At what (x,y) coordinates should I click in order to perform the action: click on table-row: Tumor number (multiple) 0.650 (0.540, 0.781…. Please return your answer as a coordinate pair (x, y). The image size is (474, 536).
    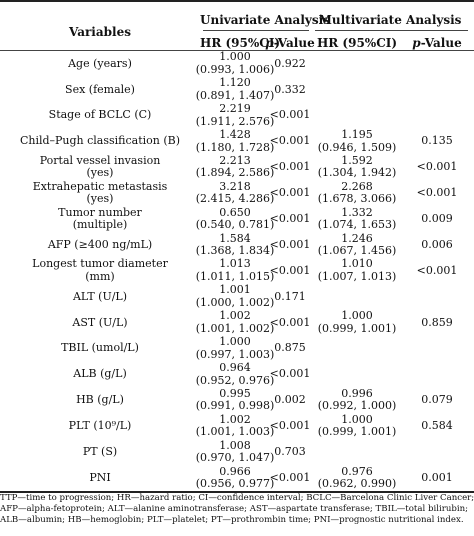
    Looking at the image, I should click on (237, 219).